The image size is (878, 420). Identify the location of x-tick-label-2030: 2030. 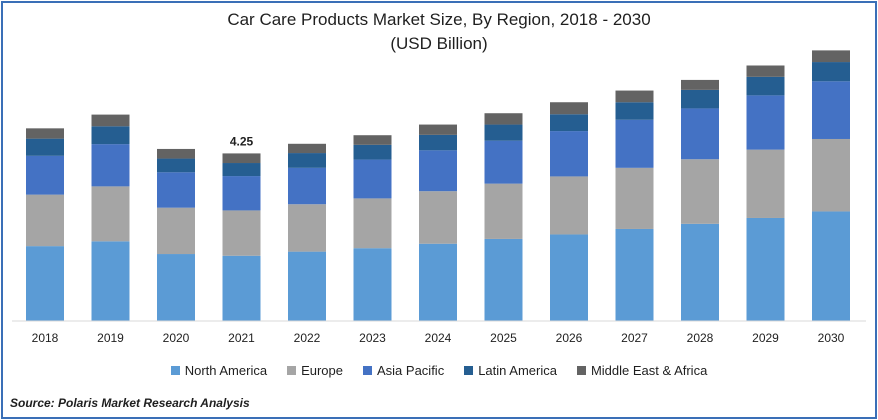
(831, 338).